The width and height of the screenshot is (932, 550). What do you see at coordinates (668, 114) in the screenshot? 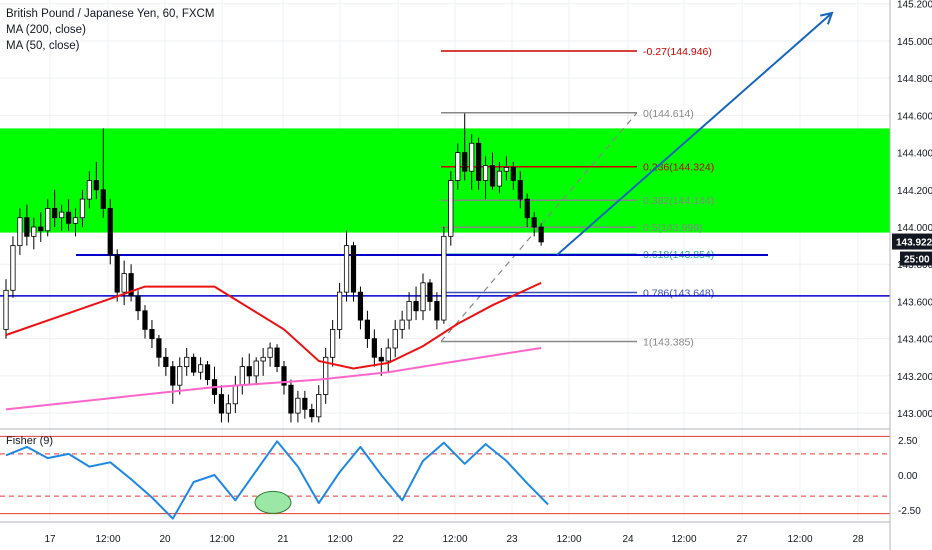
I see `fib-level-label: 0(144.614)` at bounding box center [668, 114].